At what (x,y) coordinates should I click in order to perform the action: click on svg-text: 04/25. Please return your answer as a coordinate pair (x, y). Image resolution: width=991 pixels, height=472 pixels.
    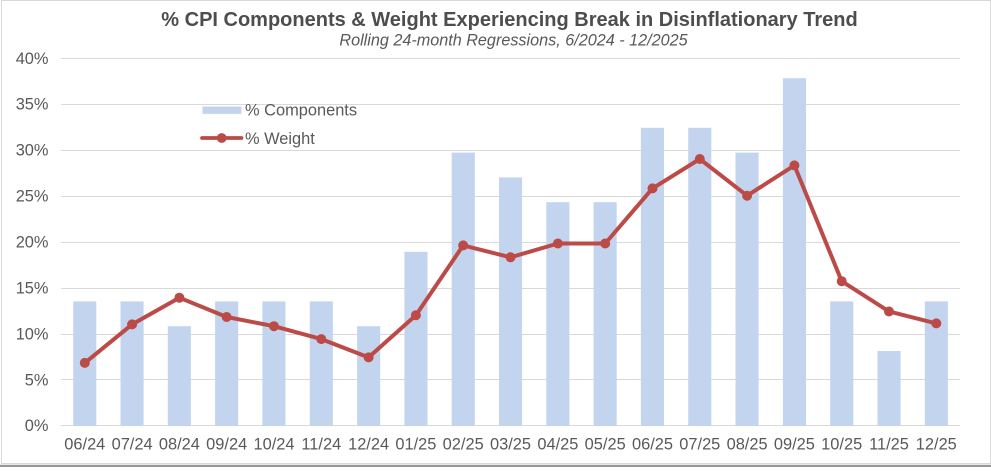
    Looking at the image, I should click on (557, 444).